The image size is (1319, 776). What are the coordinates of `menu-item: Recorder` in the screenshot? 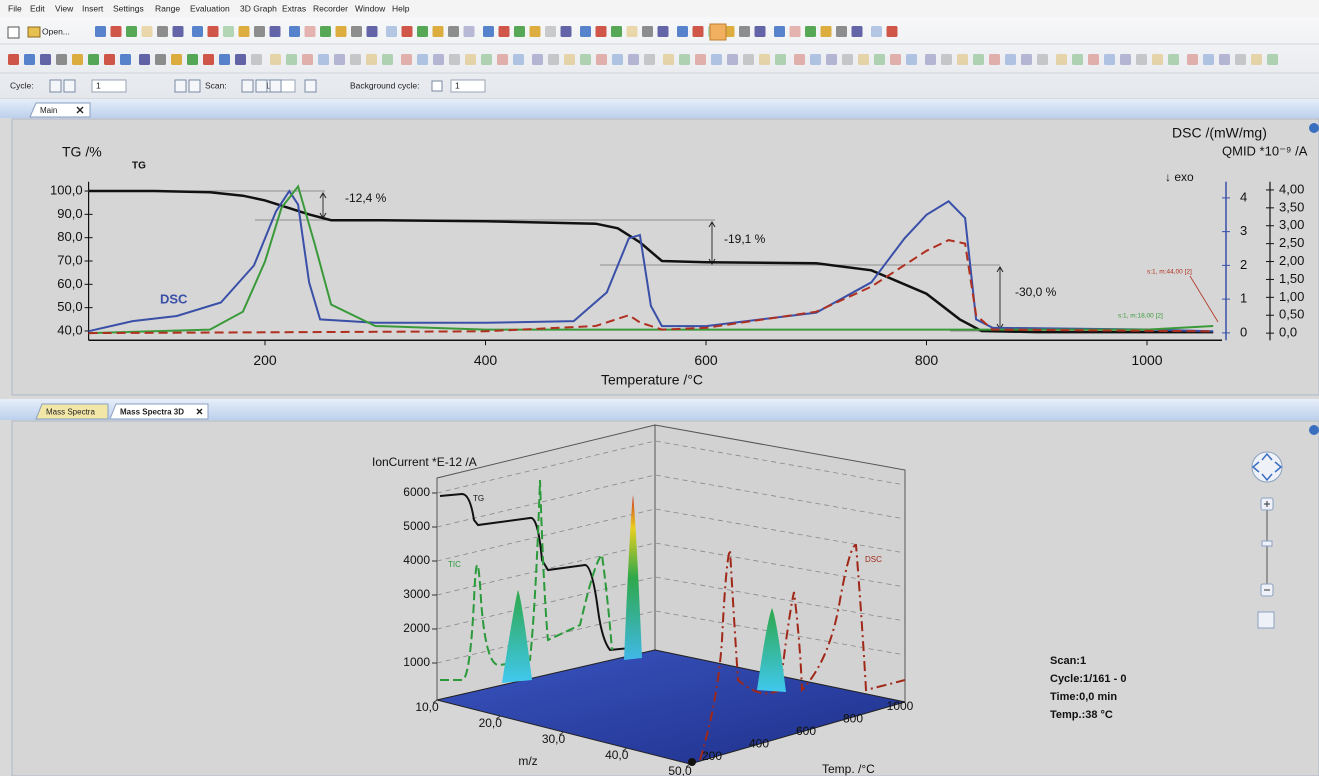 It's located at (330, 8).